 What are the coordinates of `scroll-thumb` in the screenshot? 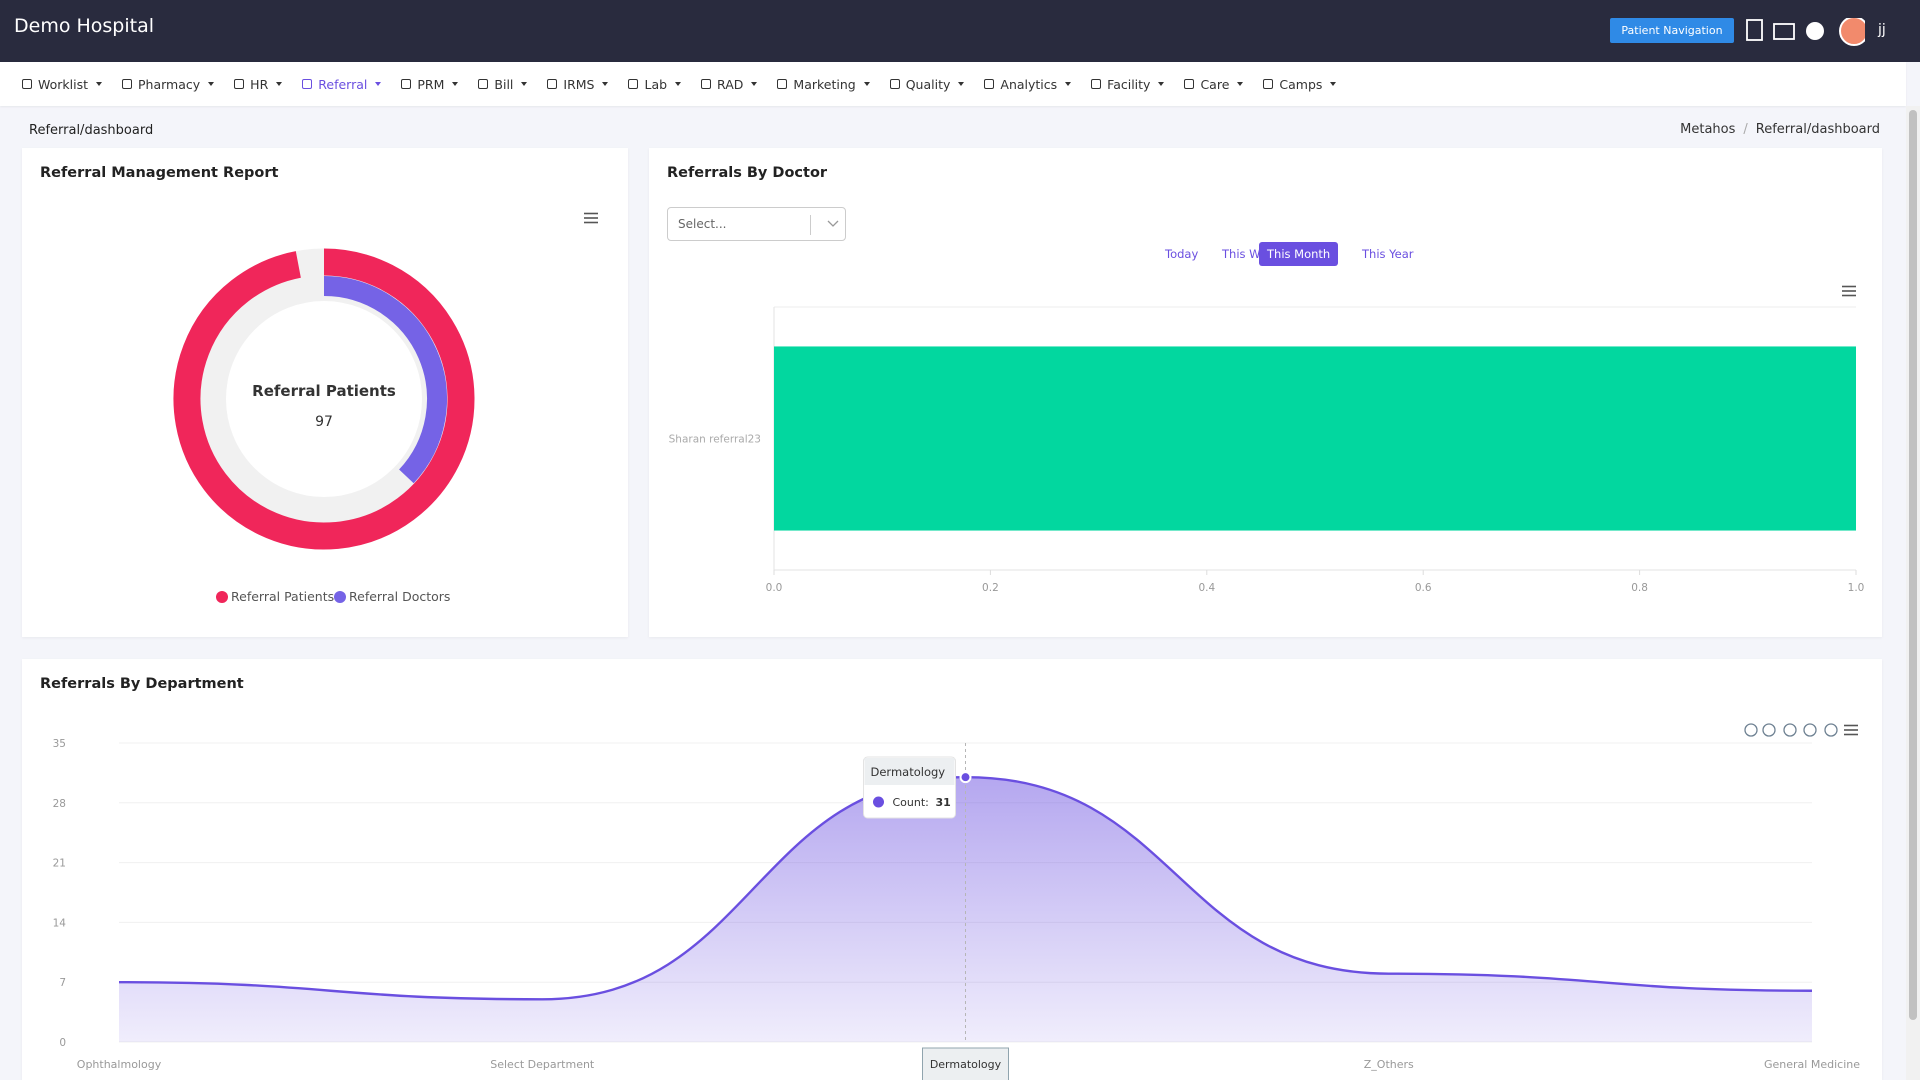 It's located at (1913, 565).